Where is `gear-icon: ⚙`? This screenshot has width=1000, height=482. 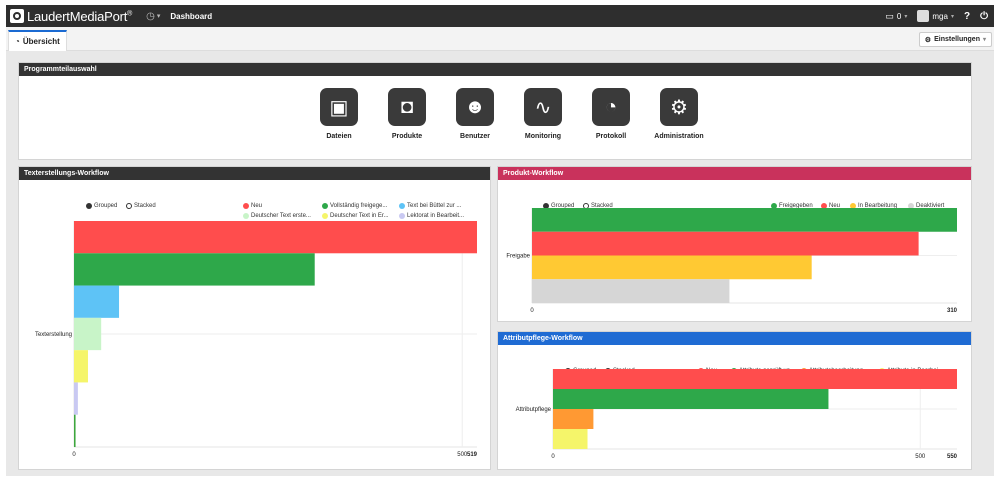
gear-icon: ⚙ is located at coordinates (928, 40).